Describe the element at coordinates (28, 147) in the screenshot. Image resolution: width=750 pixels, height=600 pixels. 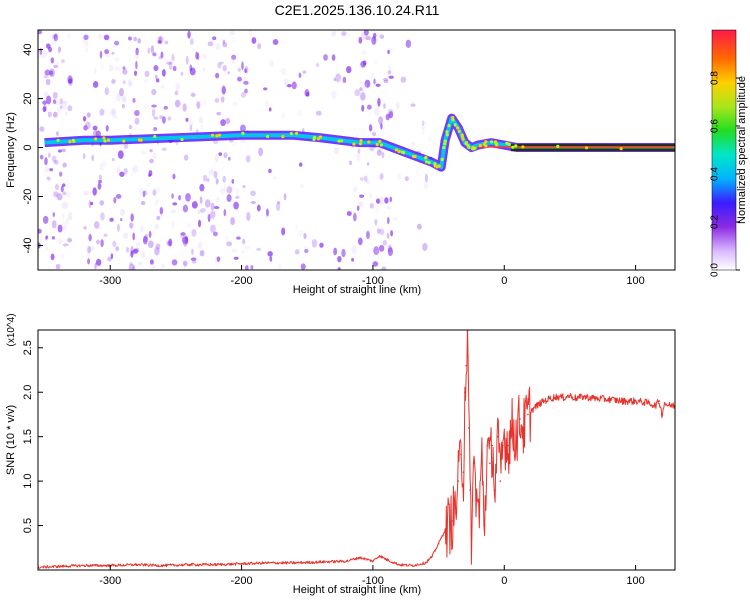
I see `spectrogram-ytick-label: 0` at that location.